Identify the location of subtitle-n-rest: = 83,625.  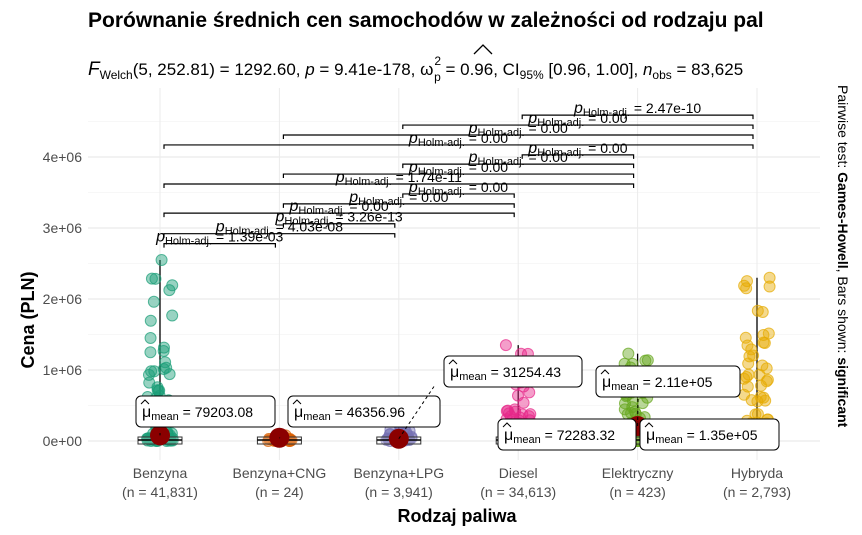
(707, 69).